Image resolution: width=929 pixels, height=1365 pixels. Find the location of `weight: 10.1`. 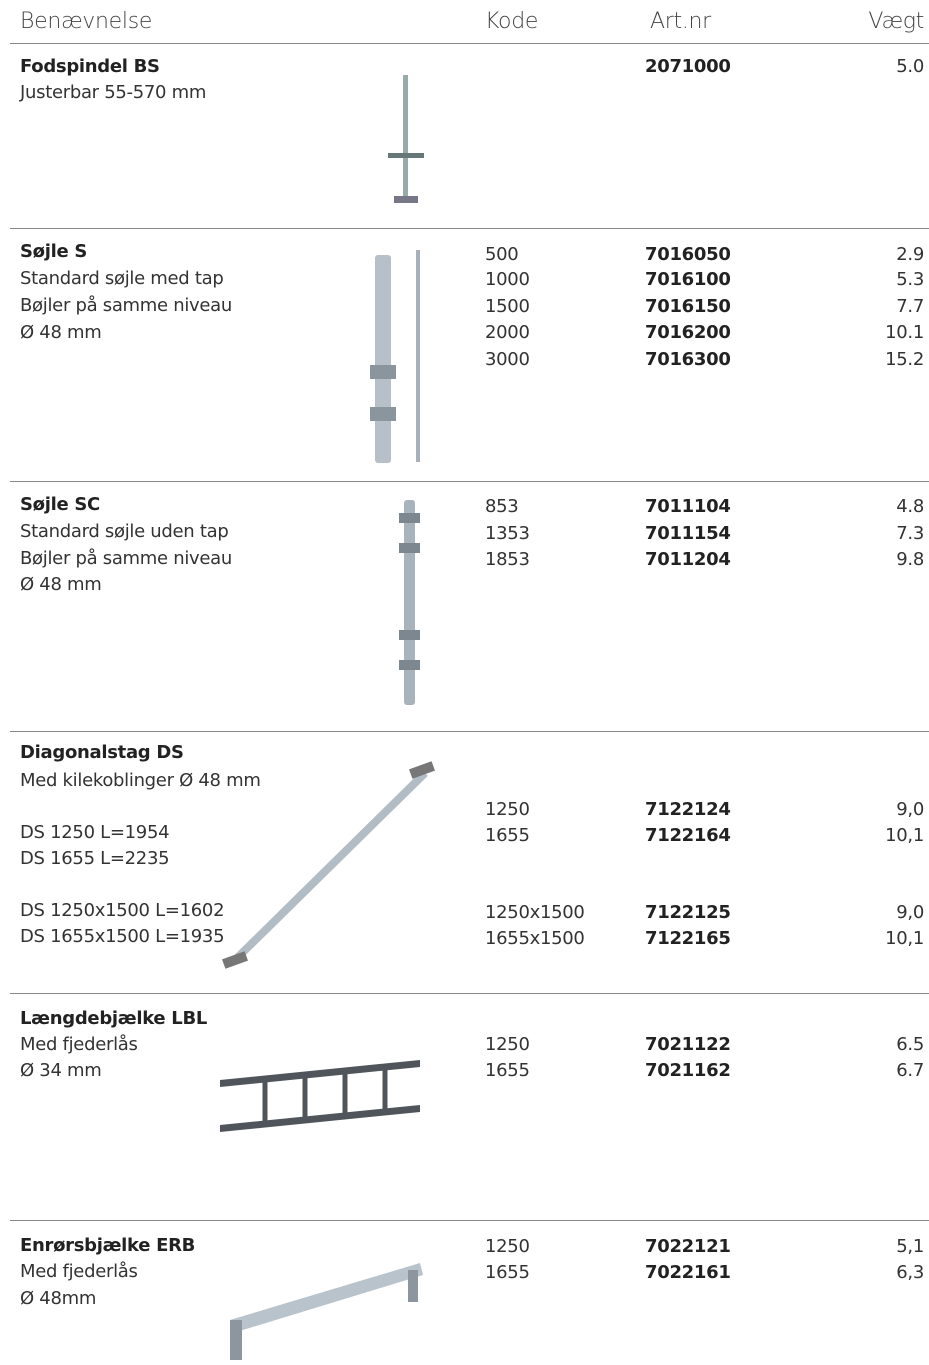

weight: 10.1 is located at coordinates (904, 332).